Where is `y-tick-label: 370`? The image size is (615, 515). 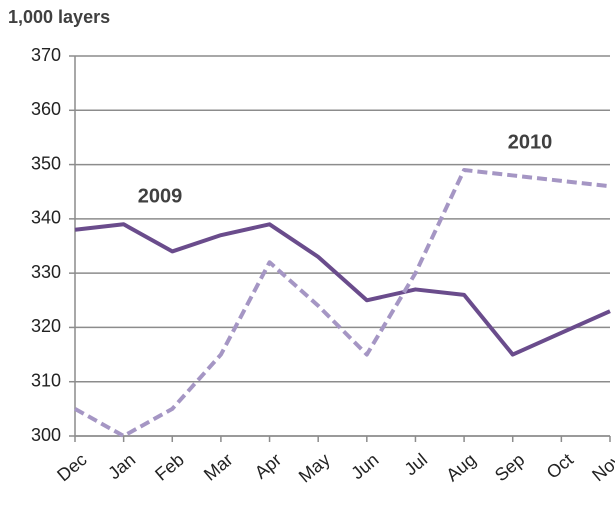
y-tick-label: 370 is located at coordinates (46, 55).